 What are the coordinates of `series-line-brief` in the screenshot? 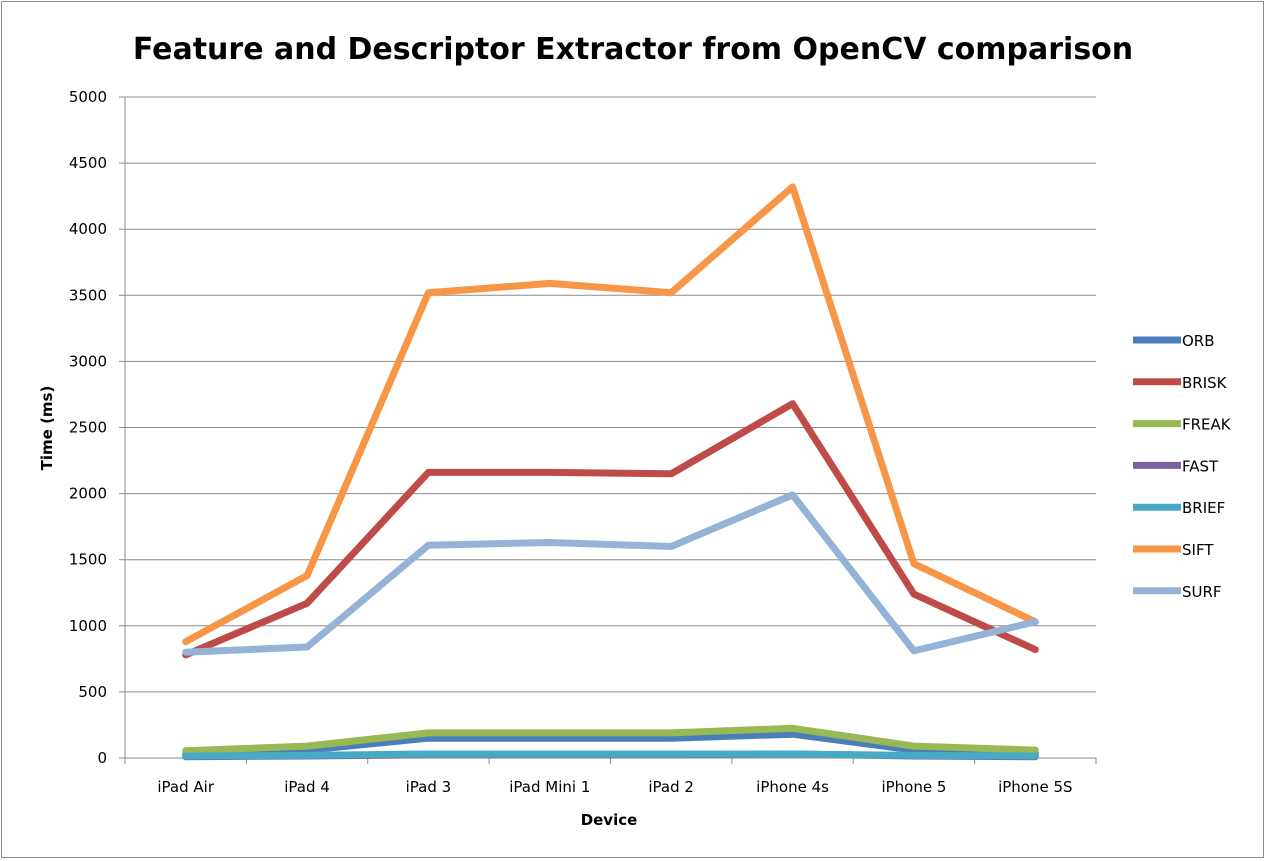 It's located at (610, 755).